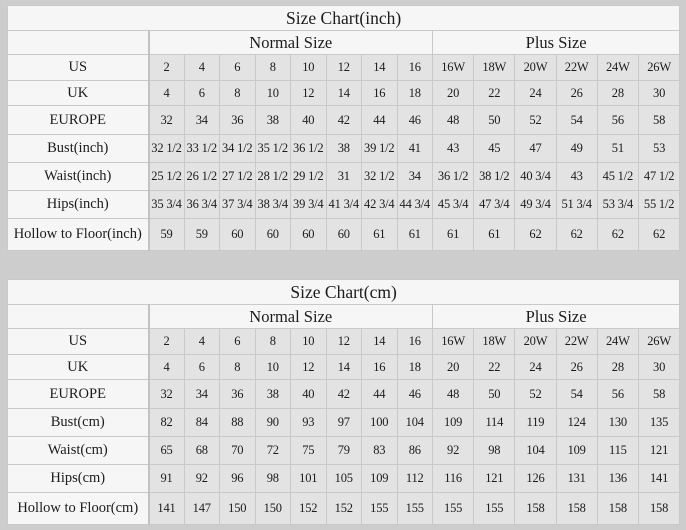  I want to click on size-value-cell: 121, so click(494, 478).